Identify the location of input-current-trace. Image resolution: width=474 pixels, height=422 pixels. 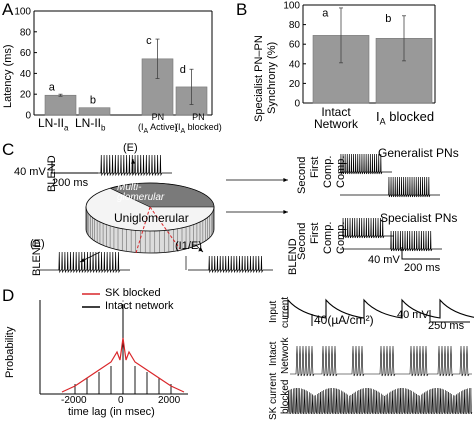
(380, 308).